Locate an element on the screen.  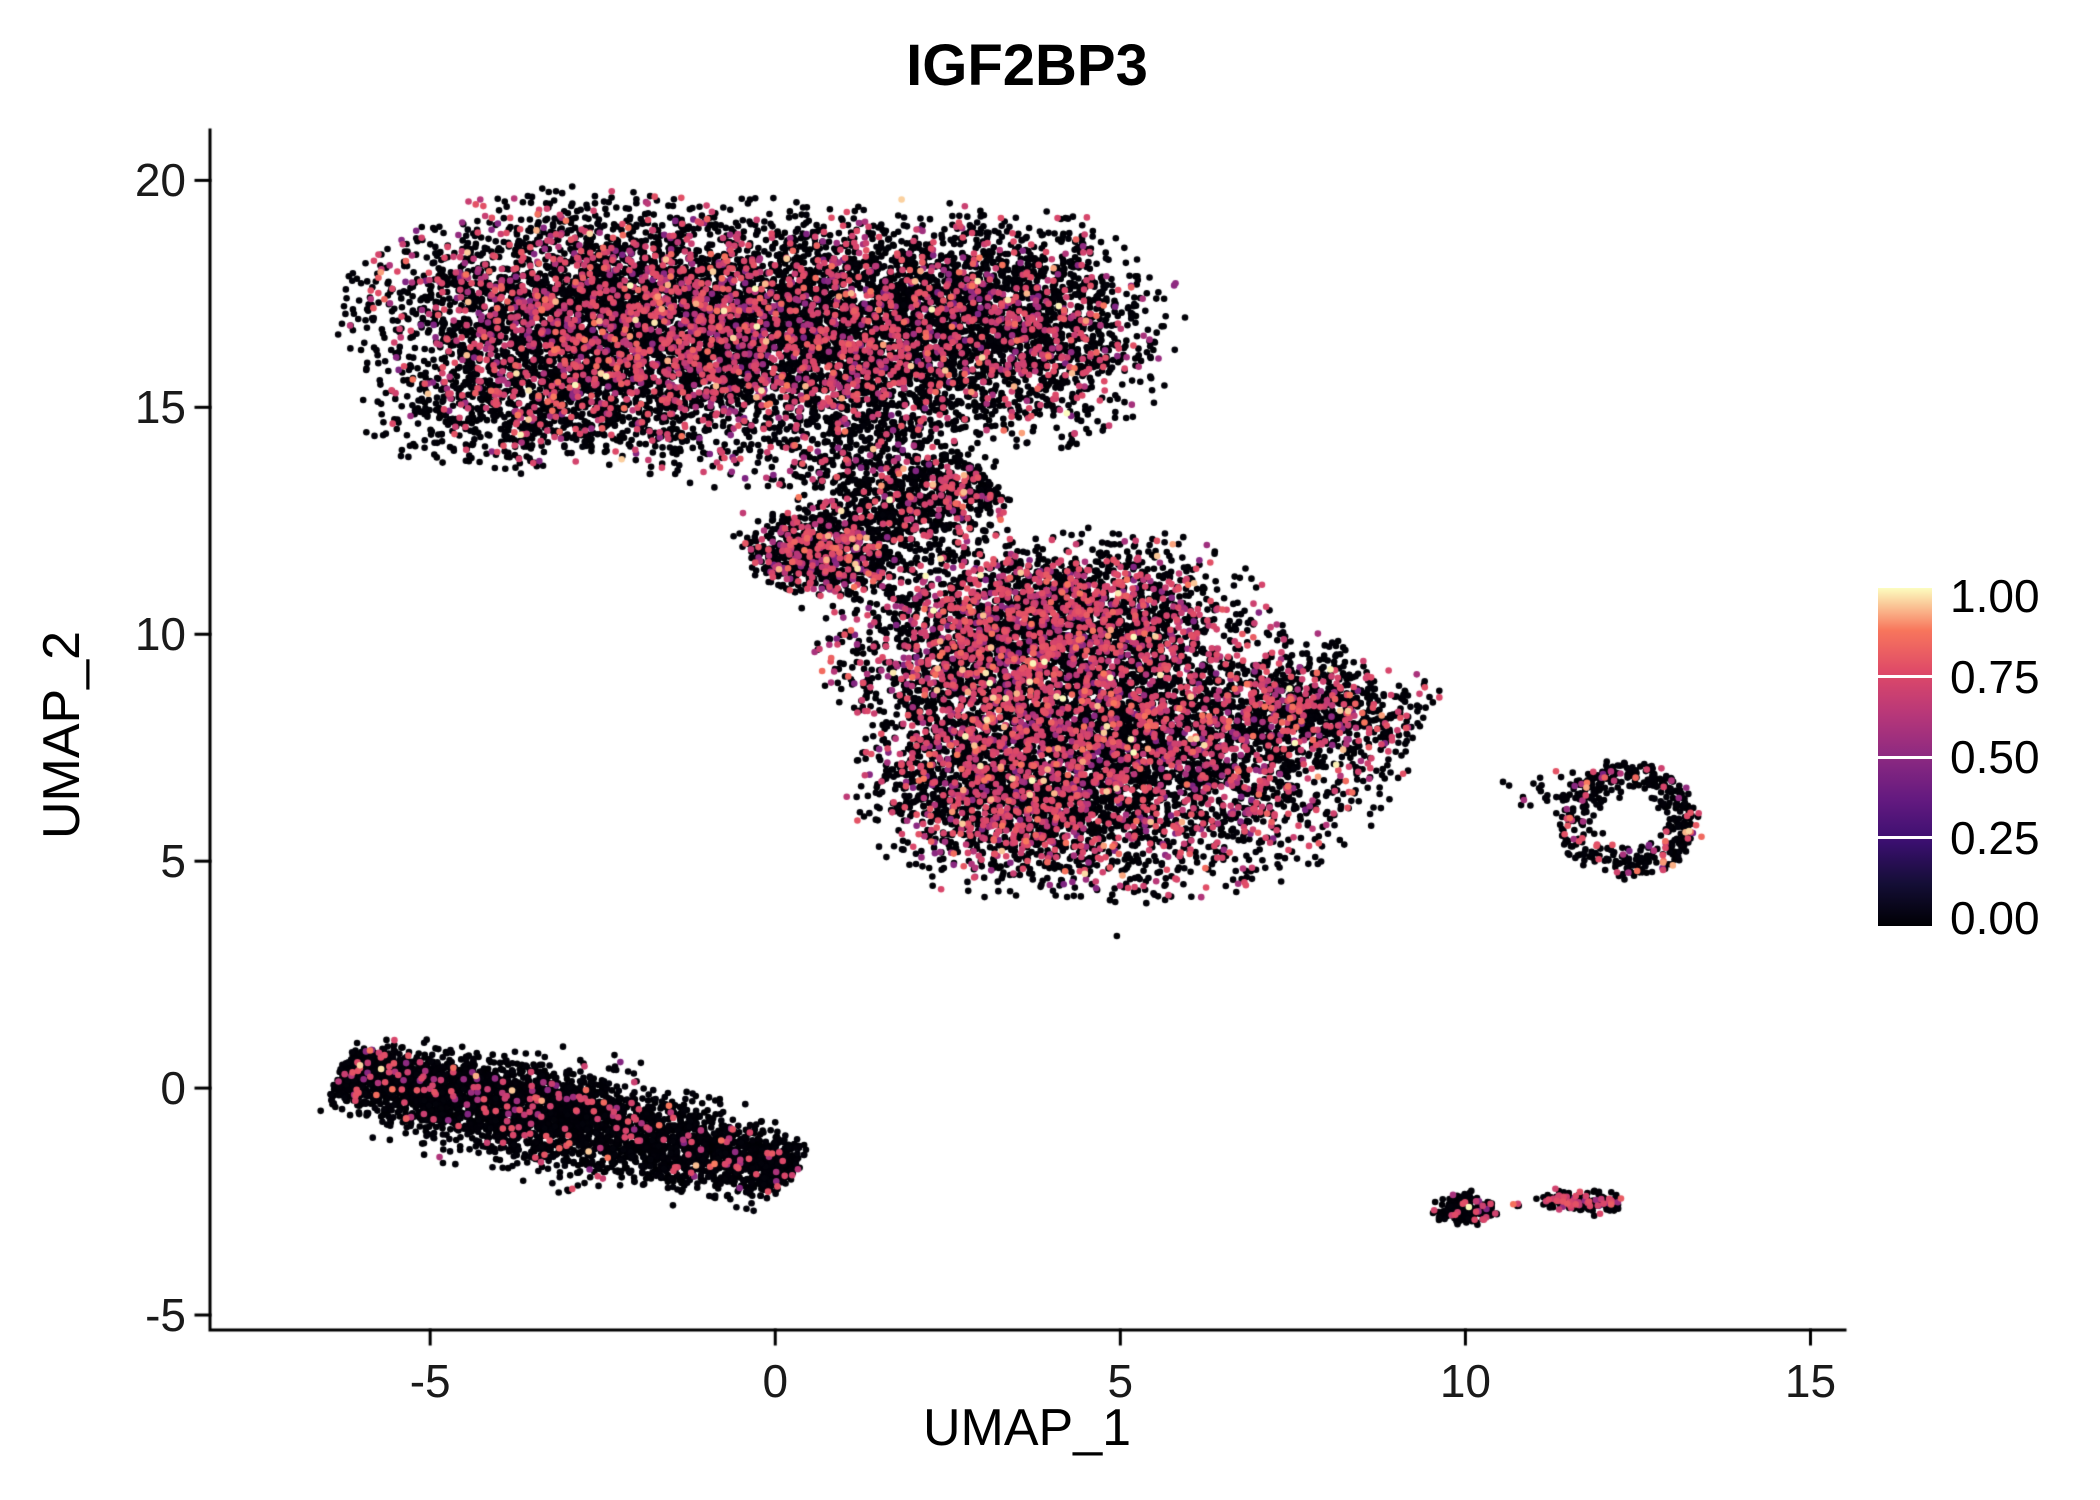
x-tick-label-10: 10 is located at coordinates (1465, 1381).